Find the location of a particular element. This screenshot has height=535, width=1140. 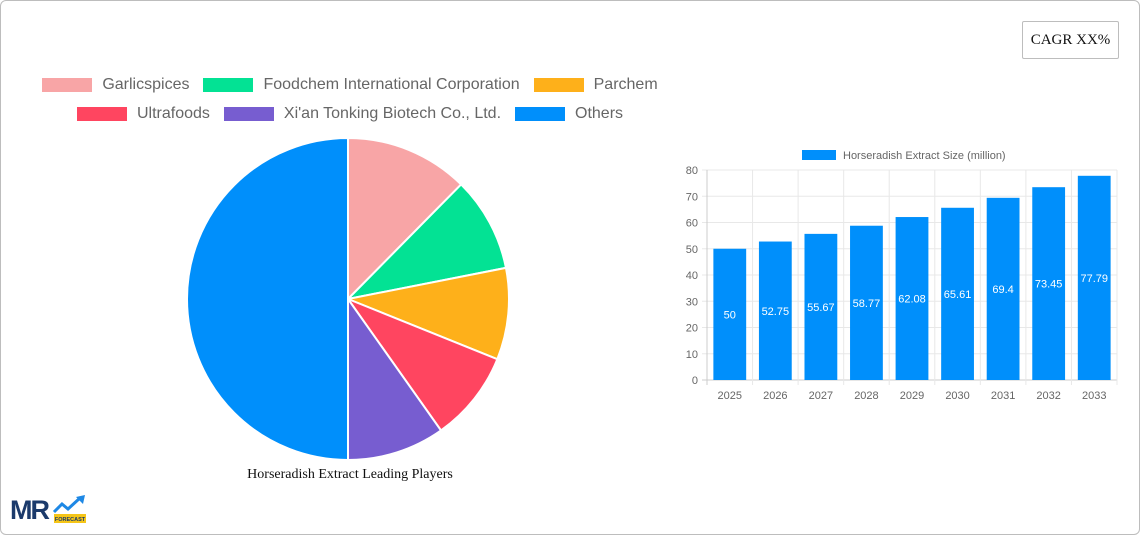

x-tick-label: 2025 is located at coordinates (730, 396).